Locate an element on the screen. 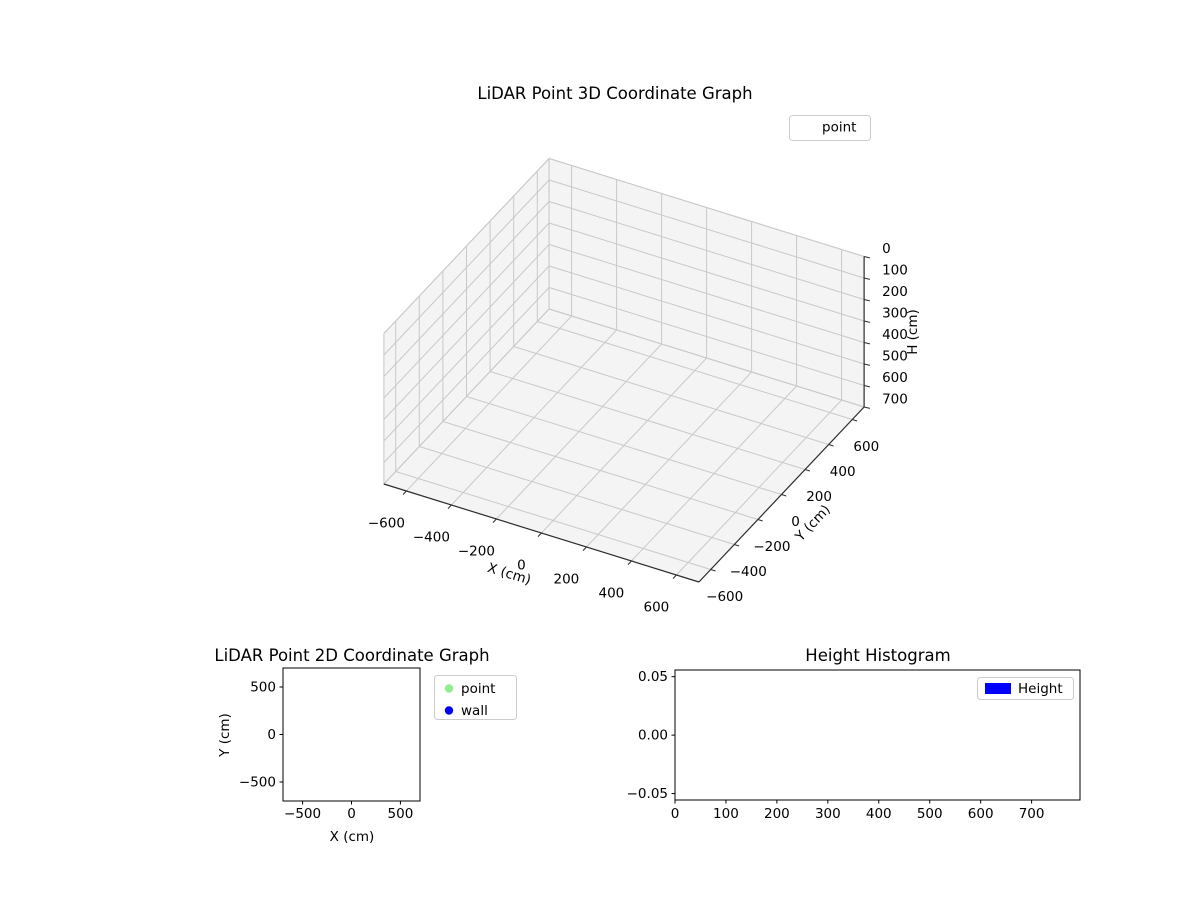 The height and width of the screenshot is (904, 1200). histogram-legend: Height is located at coordinates (1025, 688).